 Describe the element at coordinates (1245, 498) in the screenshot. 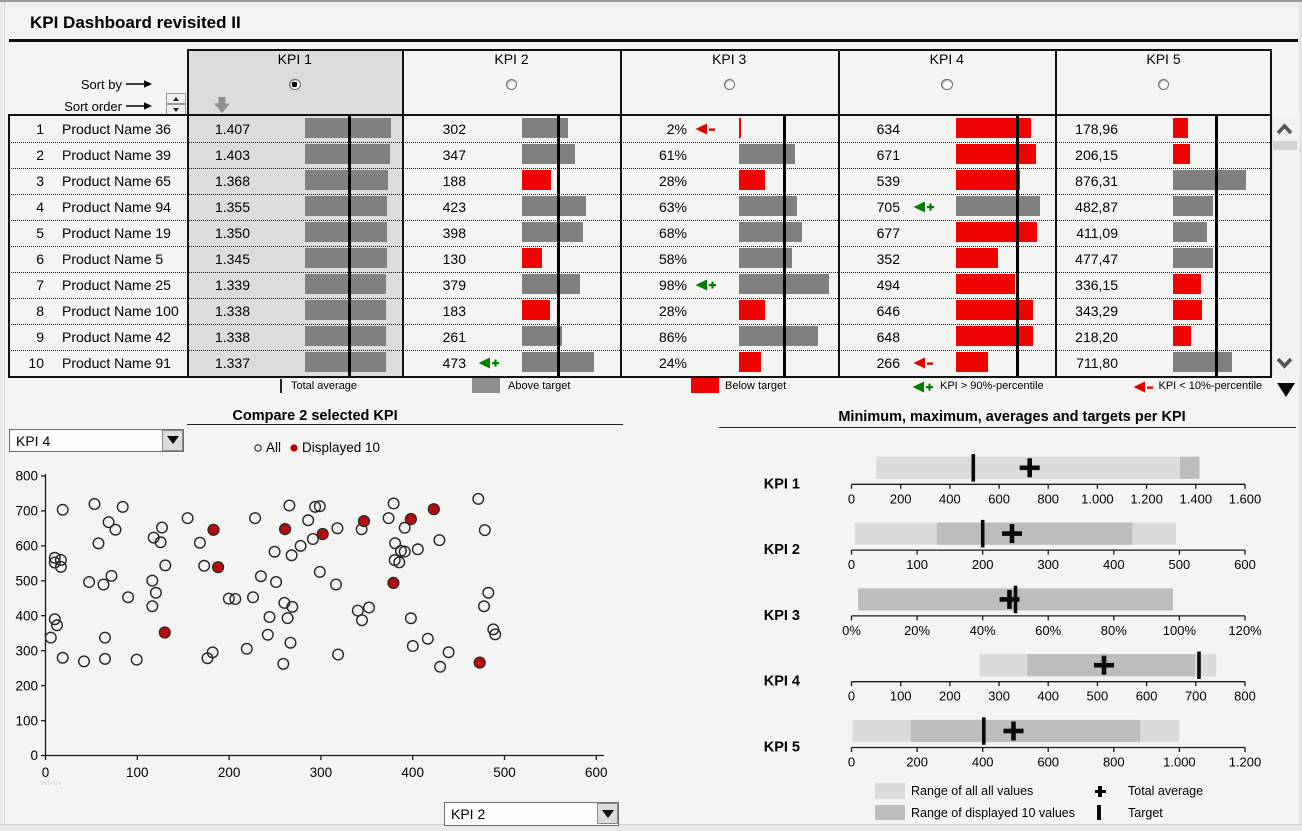

I see `svg-text: 1.600` at that location.